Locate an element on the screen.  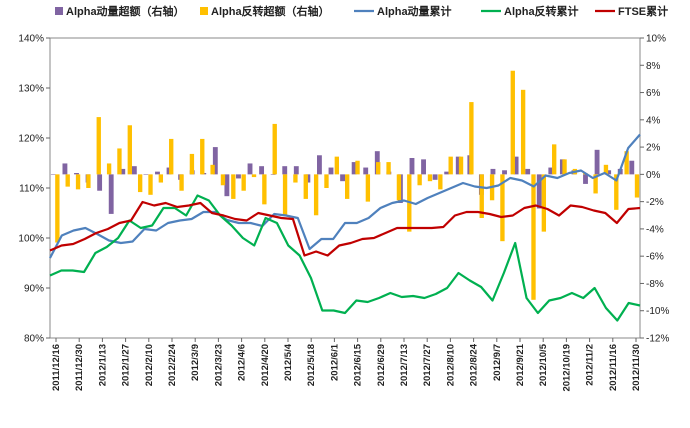
x-axis-tick-label: 2012/1/13 is located at coordinates (102, 365).